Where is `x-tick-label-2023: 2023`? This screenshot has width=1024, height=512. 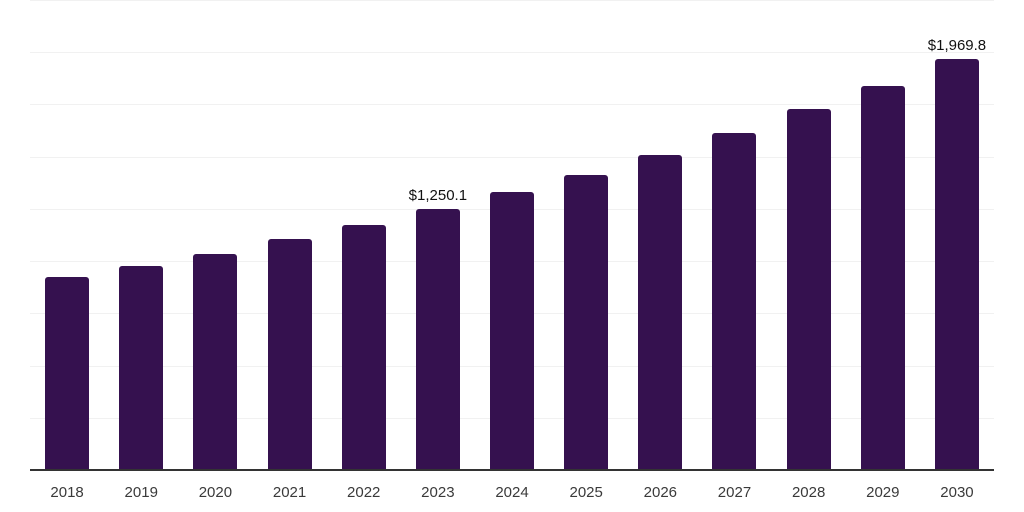 x-tick-label-2023: 2023 is located at coordinates (438, 492).